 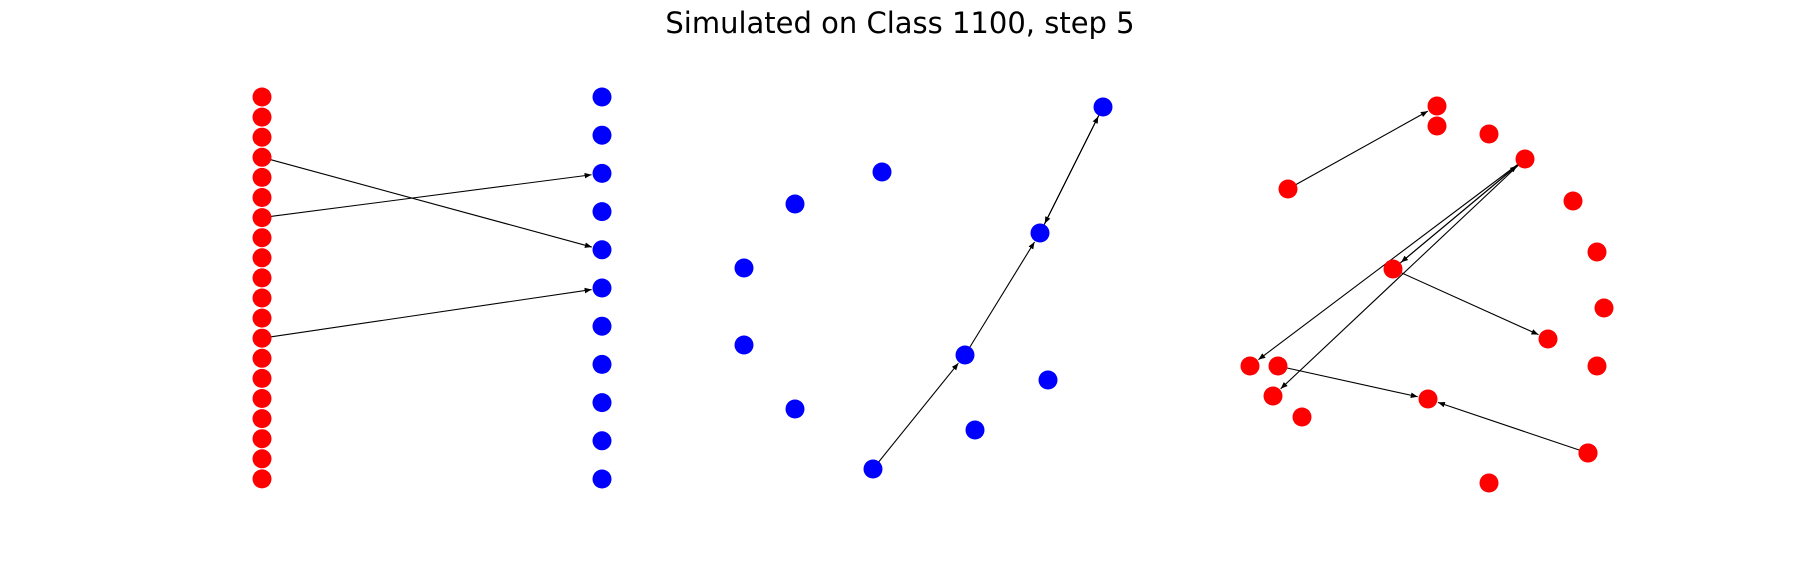 I want to click on node-C10, so click(x=1250, y=366).